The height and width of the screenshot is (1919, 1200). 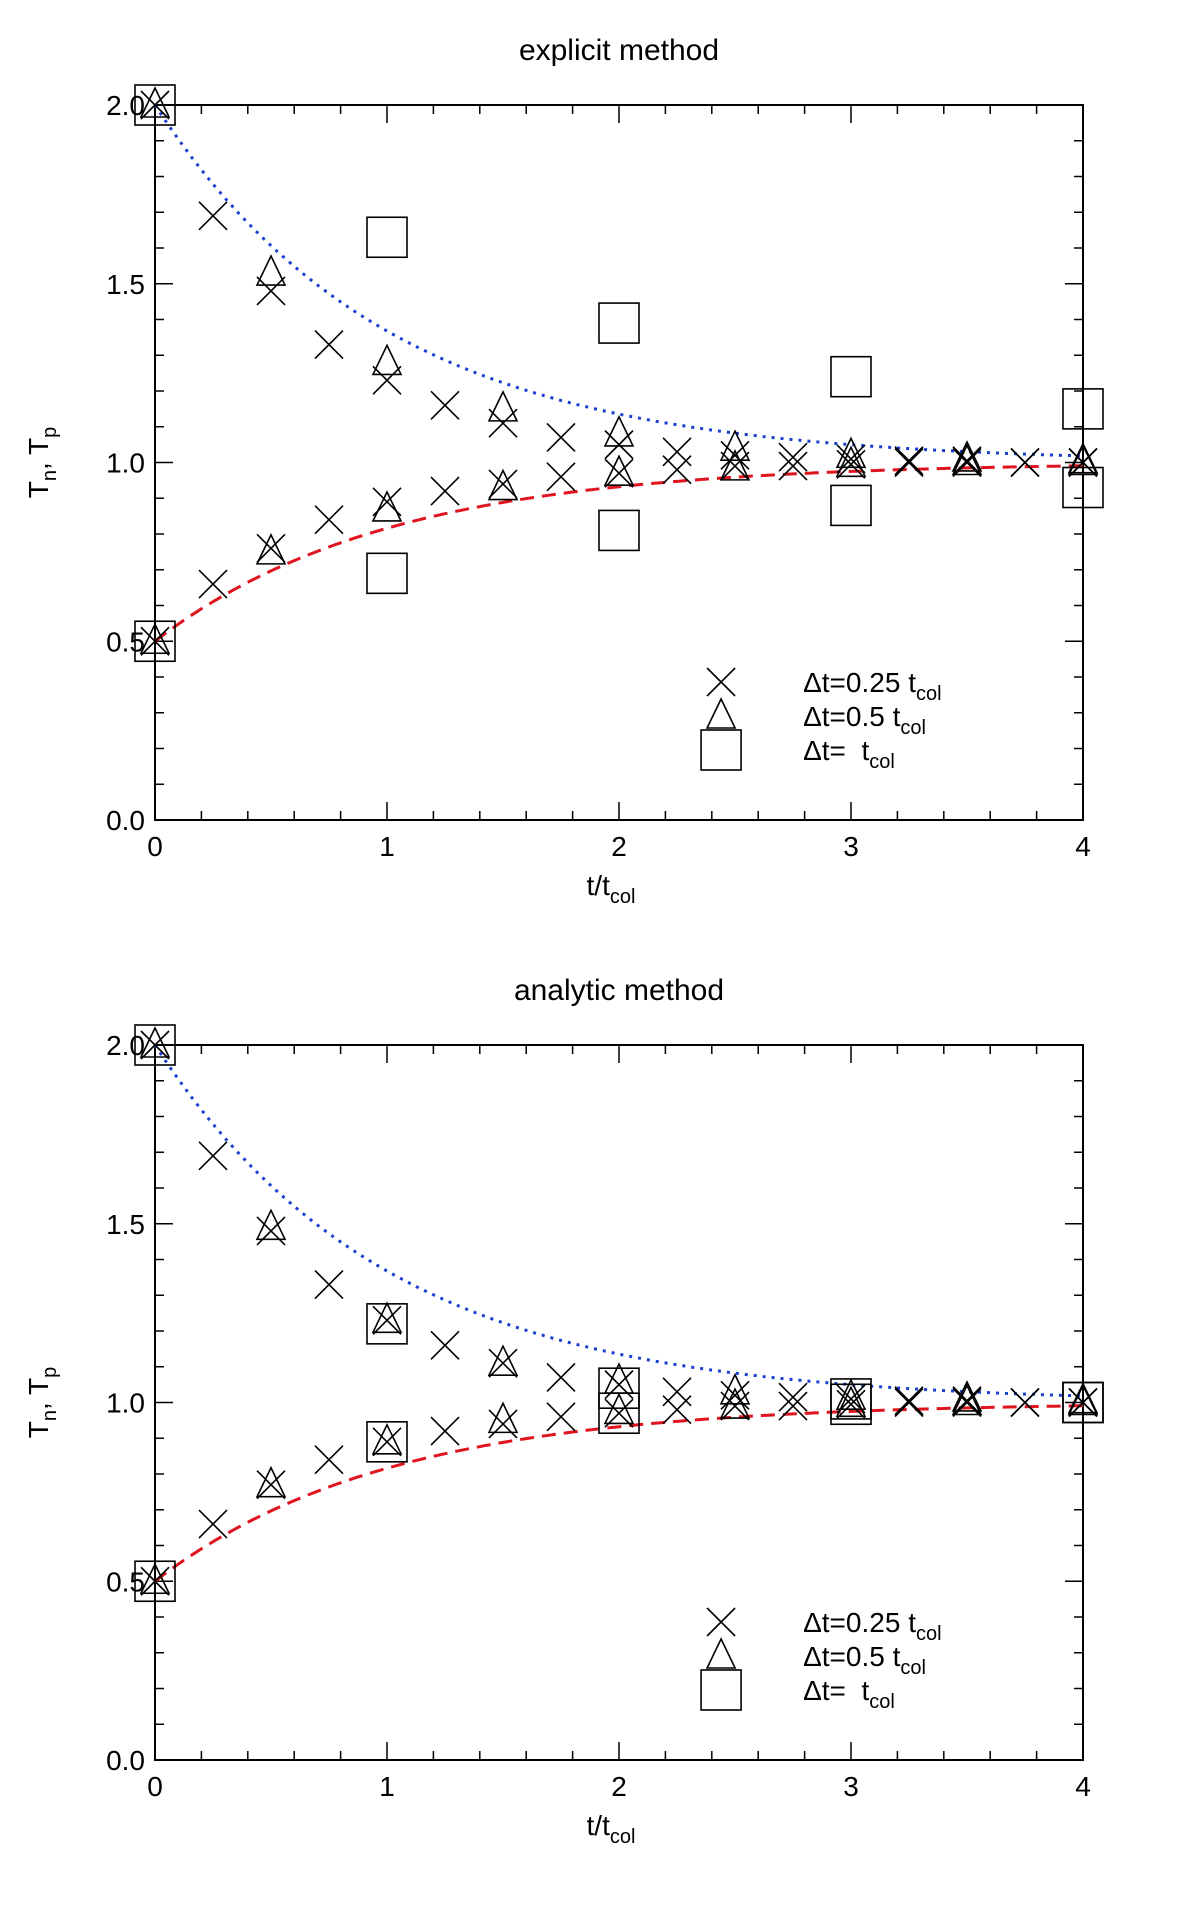 What do you see at coordinates (38, 462) in the screenshot?
I see `y-axis-label-part: ,` at bounding box center [38, 462].